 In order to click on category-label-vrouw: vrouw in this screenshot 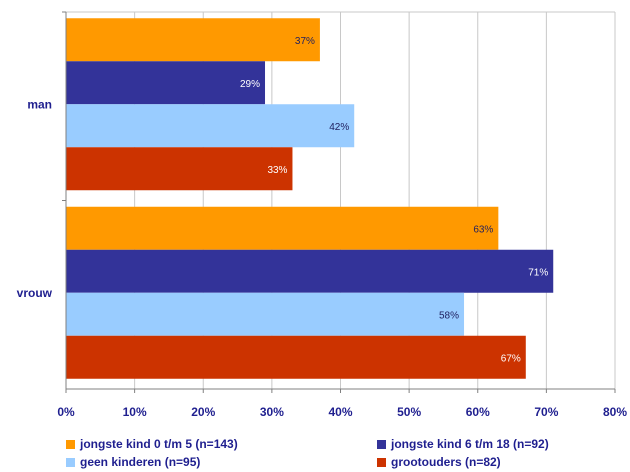, I will do `click(35, 293)`.